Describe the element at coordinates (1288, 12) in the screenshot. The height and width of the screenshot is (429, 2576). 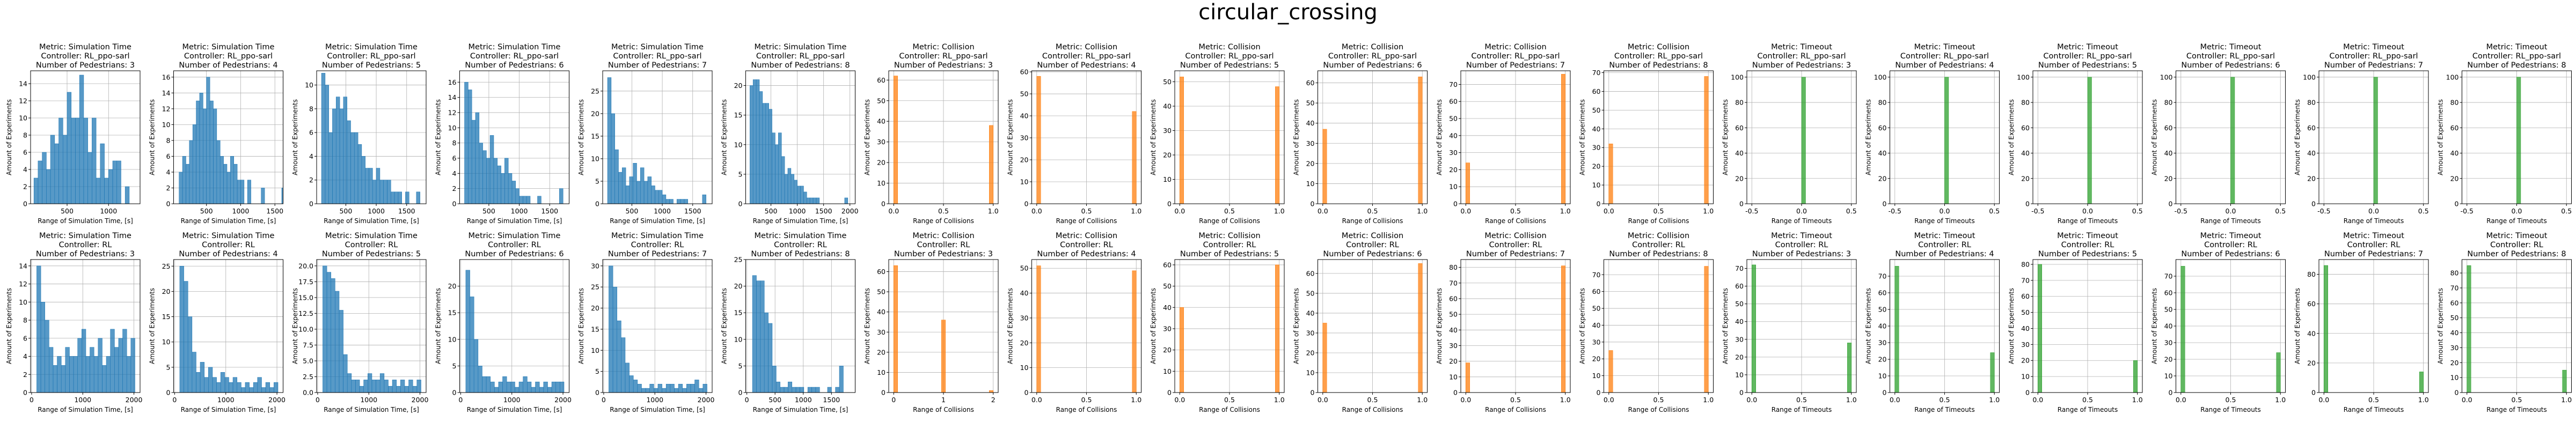
I see `figure-title: circular_crossing` at that location.